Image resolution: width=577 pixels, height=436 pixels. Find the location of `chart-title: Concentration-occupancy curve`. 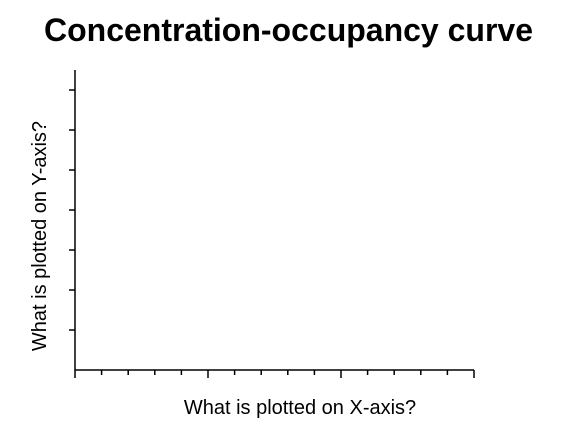

chart-title: Concentration-occupancy curve is located at coordinates (288, 30).